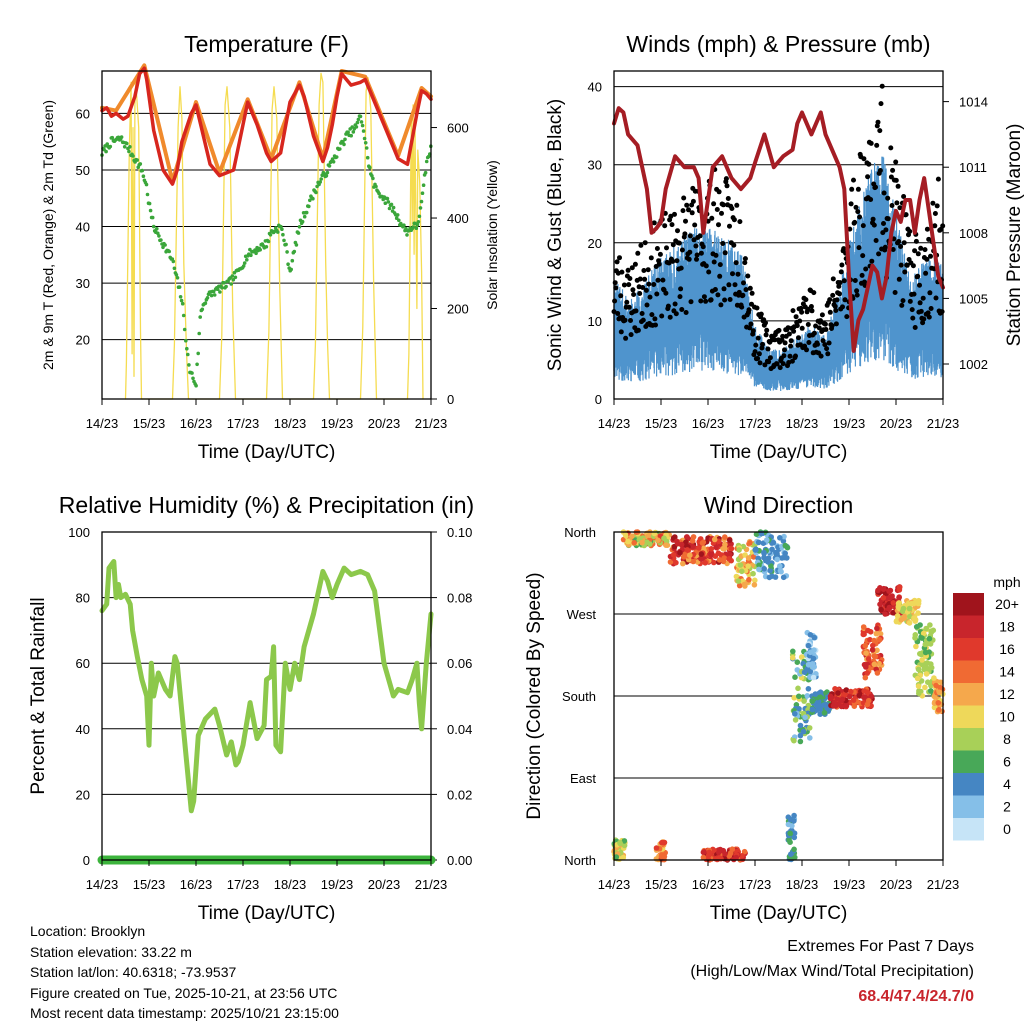 Image resolution: width=1024 pixels, height=1024 pixels. What do you see at coordinates (973, 167) in the screenshot?
I see `winds-y2tick-label: 1011` at bounding box center [973, 167].